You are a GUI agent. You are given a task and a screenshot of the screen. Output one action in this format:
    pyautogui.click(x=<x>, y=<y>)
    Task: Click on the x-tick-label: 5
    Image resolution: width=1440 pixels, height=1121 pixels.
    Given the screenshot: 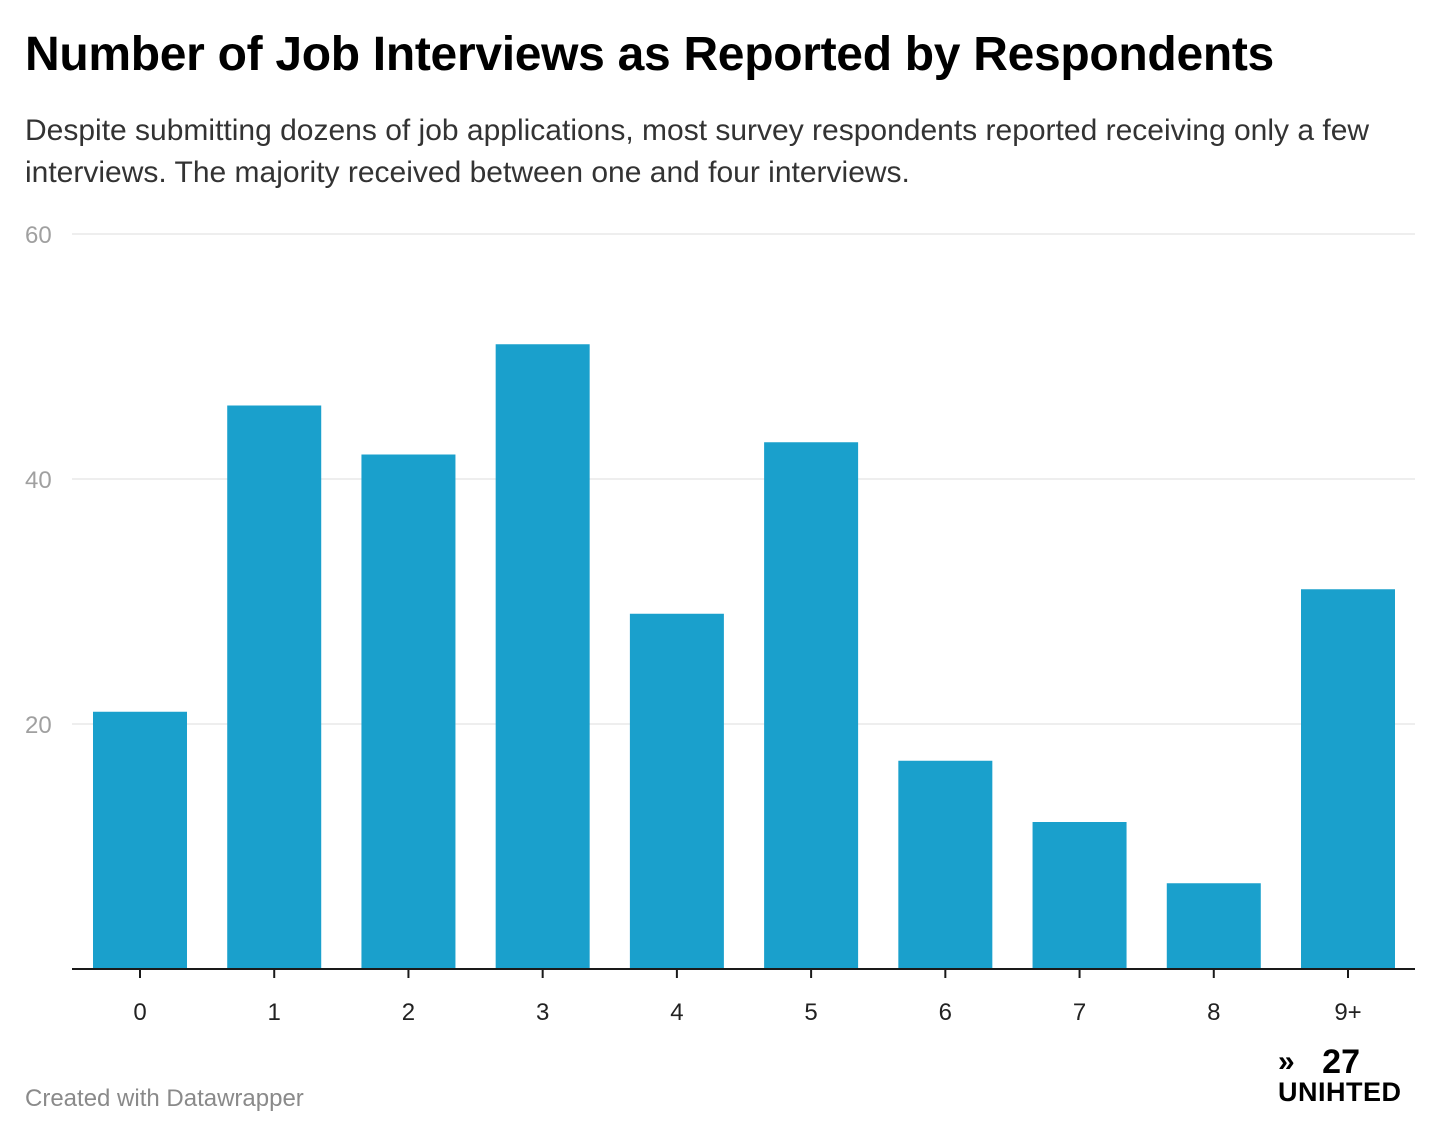 What is the action you would take?
    pyautogui.click(x=810, y=1012)
    